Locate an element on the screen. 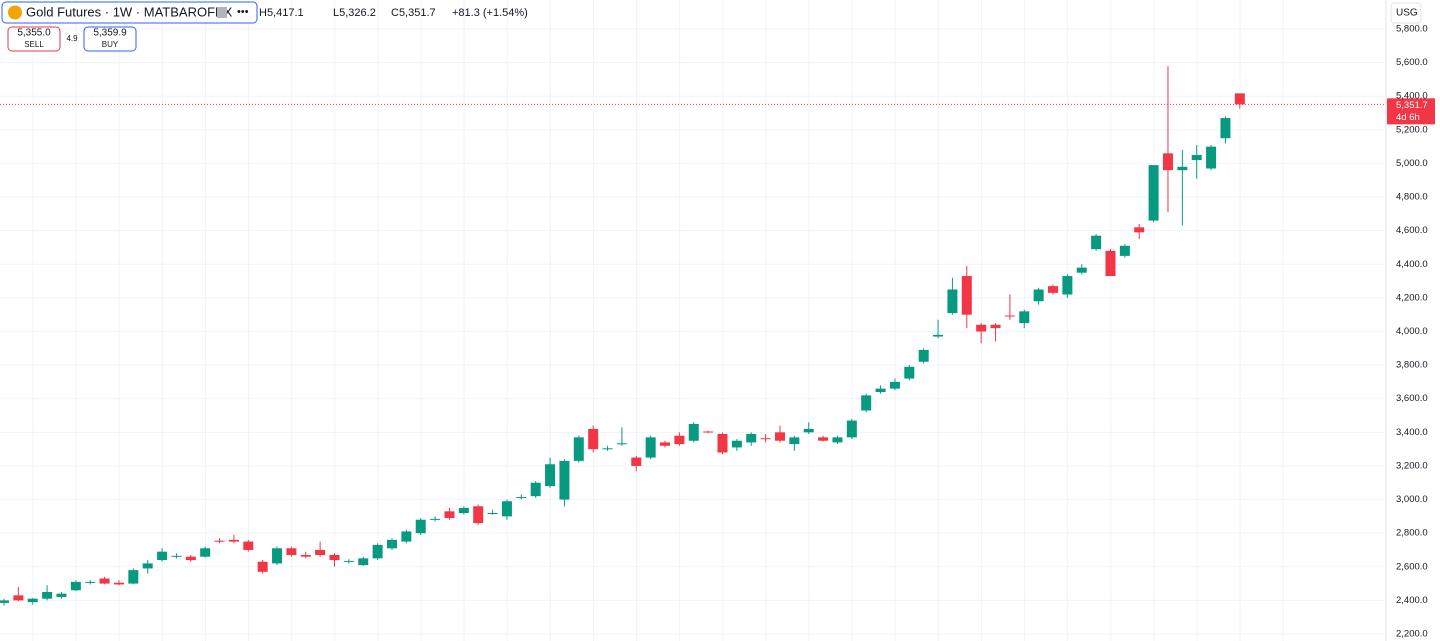 This screenshot has height=641, width=1440. currency-box is located at coordinates (1406, 13).